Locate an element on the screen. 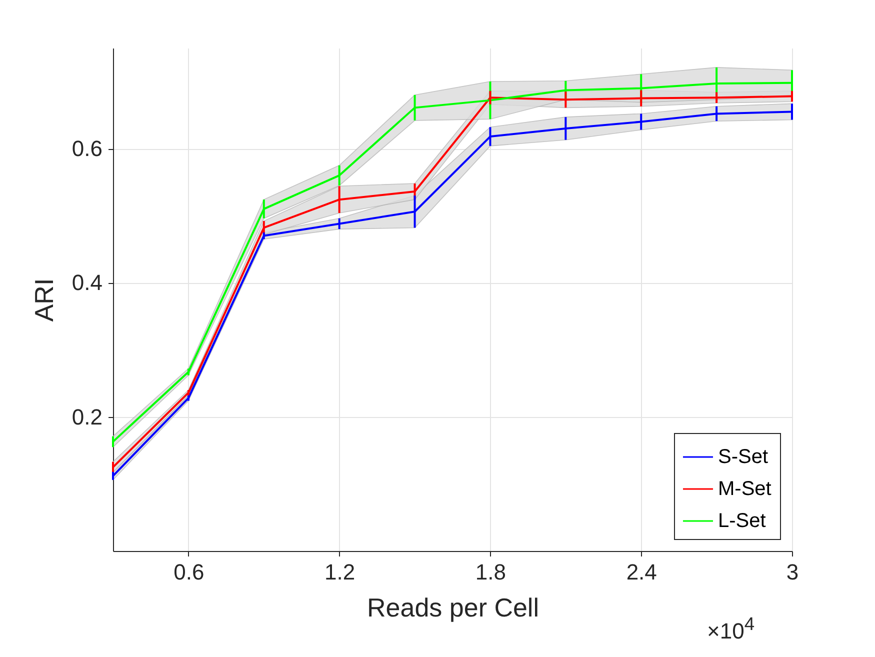 This screenshot has height=657, width=875. x-tick-label: 1.2 is located at coordinates (340, 572).